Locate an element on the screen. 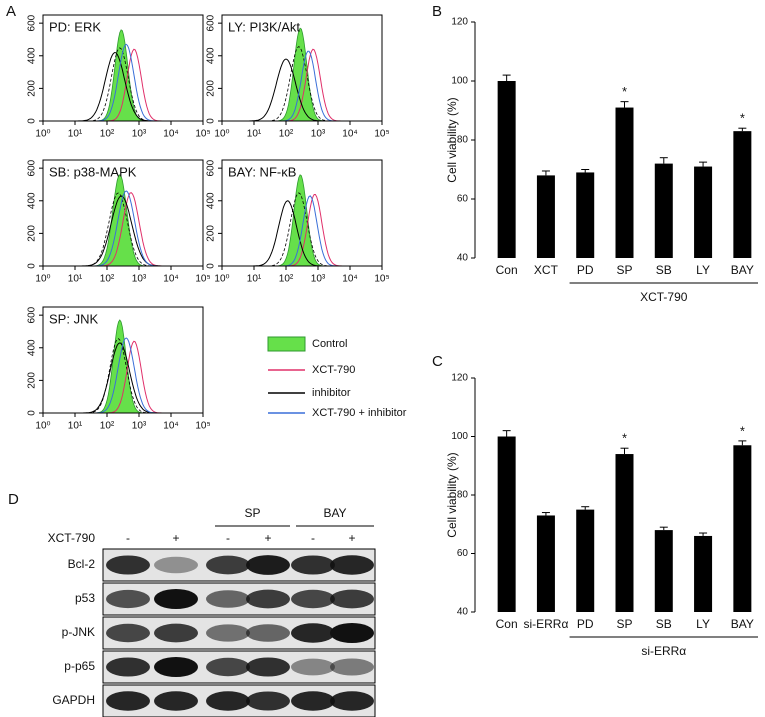 This screenshot has height=717, width=765. legend-swatch is located at coordinates (286, 344).